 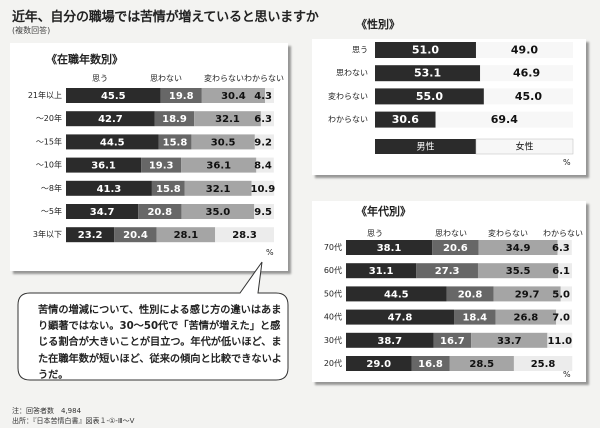 What do you see at coordinates (165, 17) in the screenshot?
I see `page-title: 近年、自分の職場では苦情が増えていると思いますか` at bounding box center [165, 17].